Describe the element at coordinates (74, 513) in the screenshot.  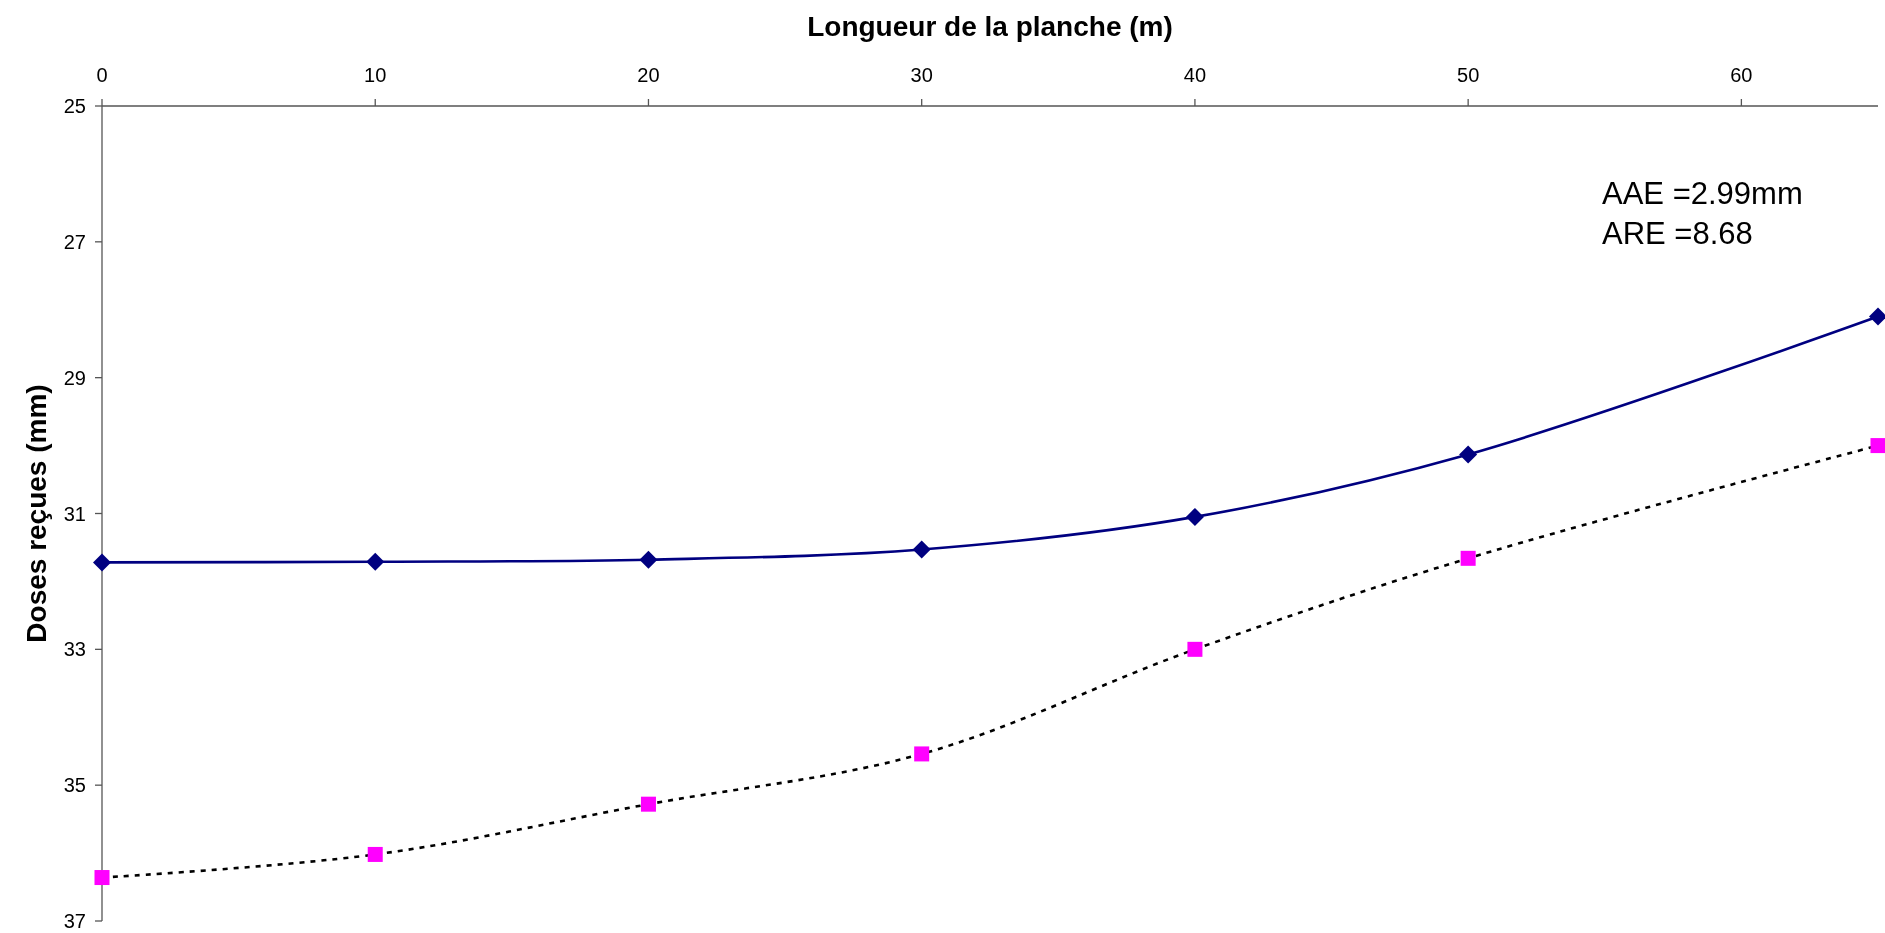
I see `y-tick-label: 31` at that location.